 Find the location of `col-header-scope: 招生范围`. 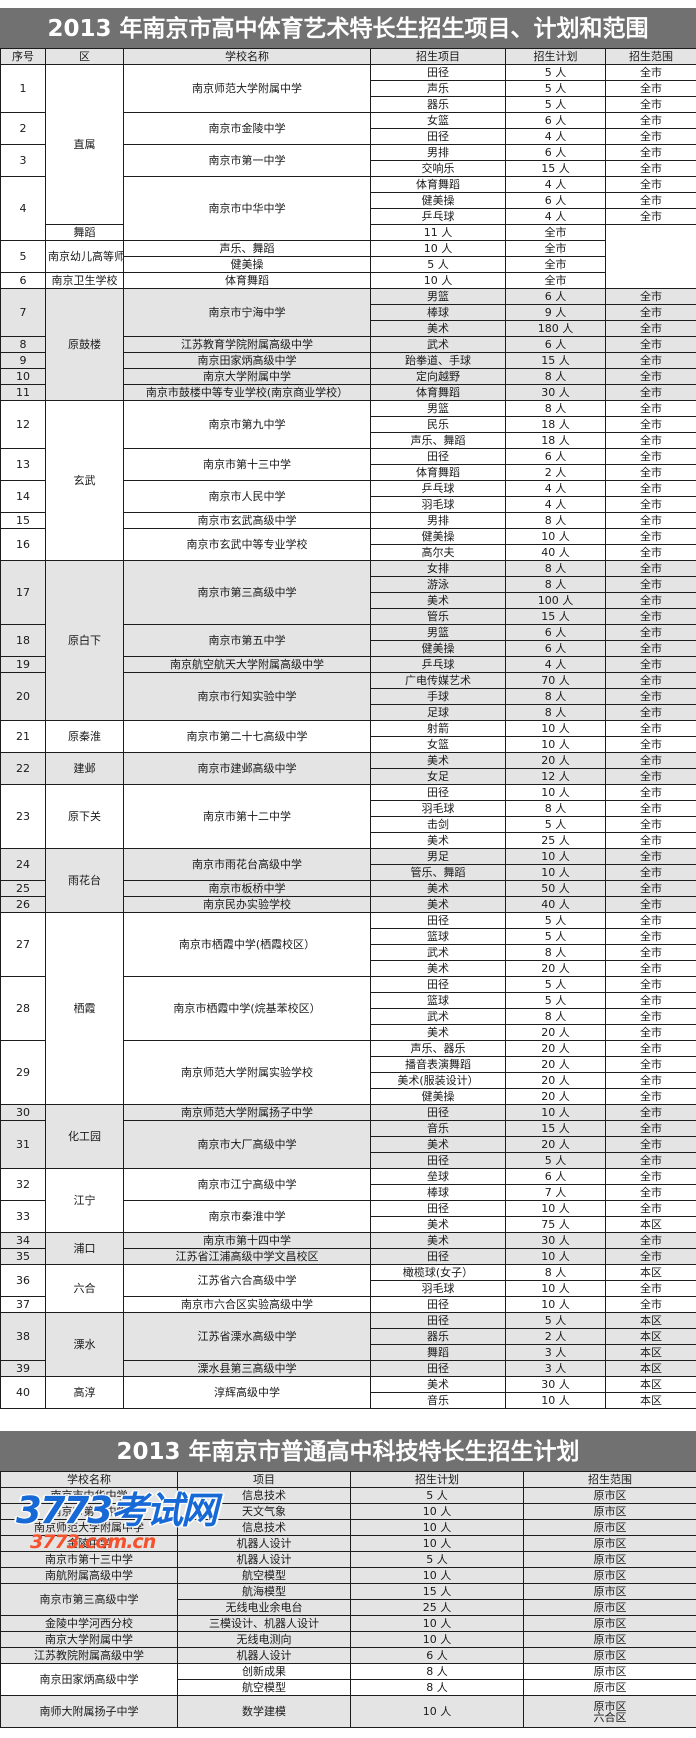

col-header-scope: 招生范围 is located at coordinates (651, 57).